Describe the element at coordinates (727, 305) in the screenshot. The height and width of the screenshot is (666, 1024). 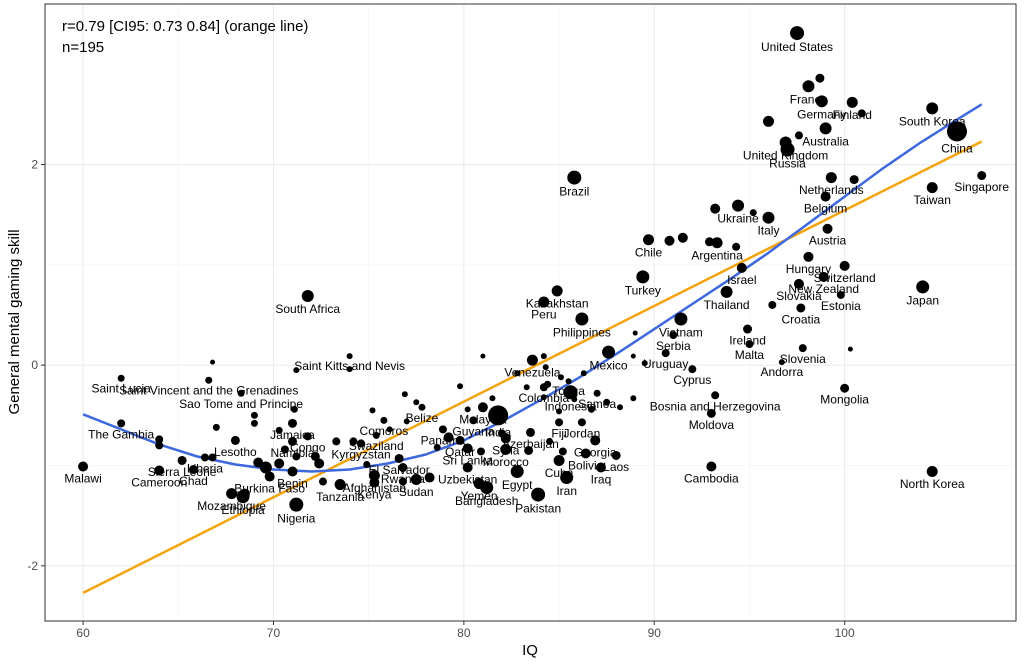
I see `point-label: Thailand` at that location.